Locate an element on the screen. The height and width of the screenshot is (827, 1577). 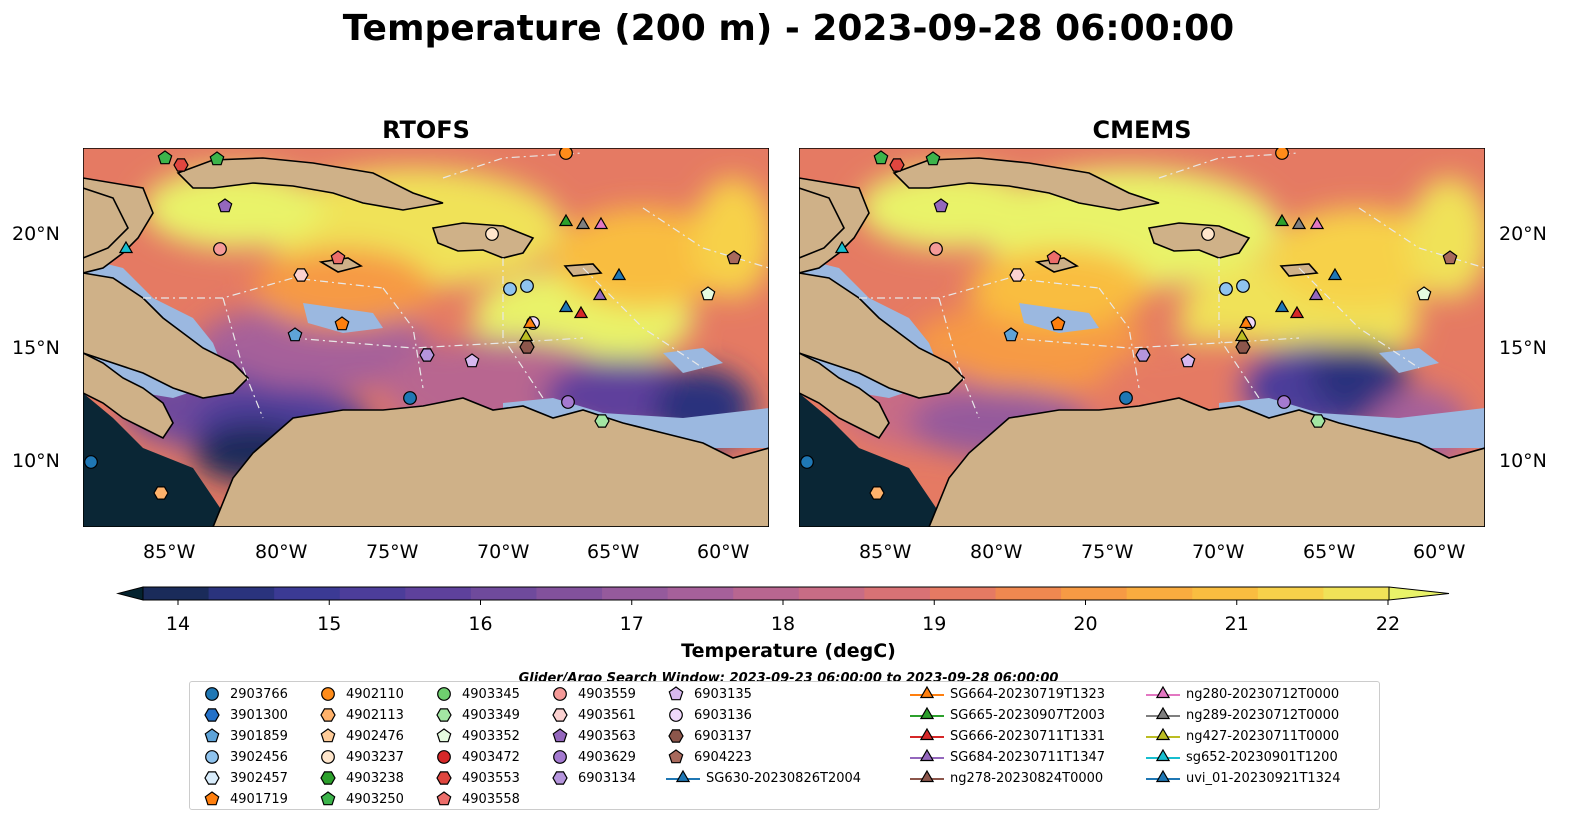
legend-item: 3902456 is located at coordinates (245, 757).